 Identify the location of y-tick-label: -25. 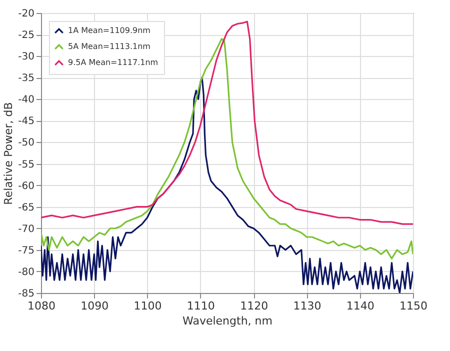
(26, 36).